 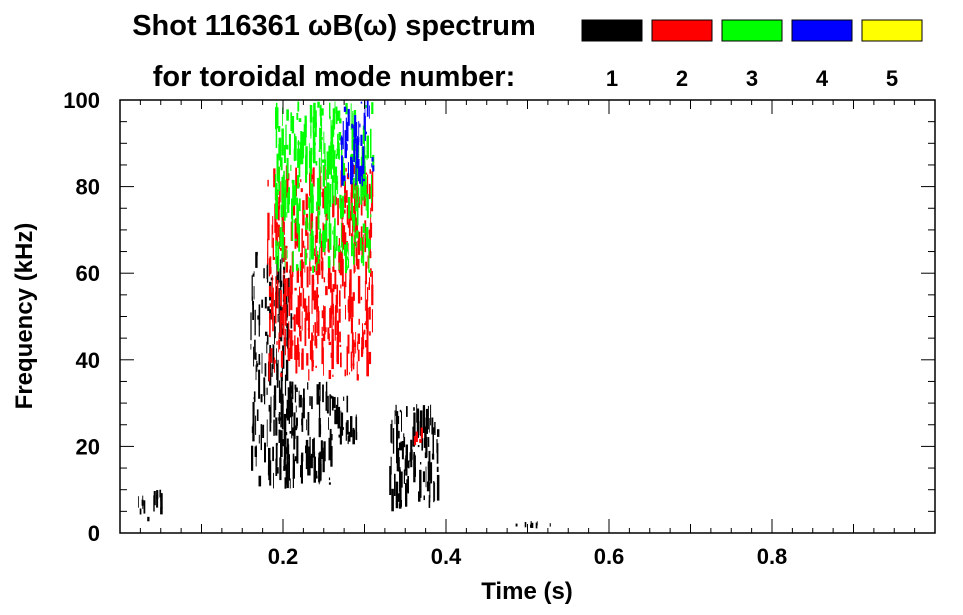 I want to click on x-tick-label: 0.6, so click(x=609, y=556).